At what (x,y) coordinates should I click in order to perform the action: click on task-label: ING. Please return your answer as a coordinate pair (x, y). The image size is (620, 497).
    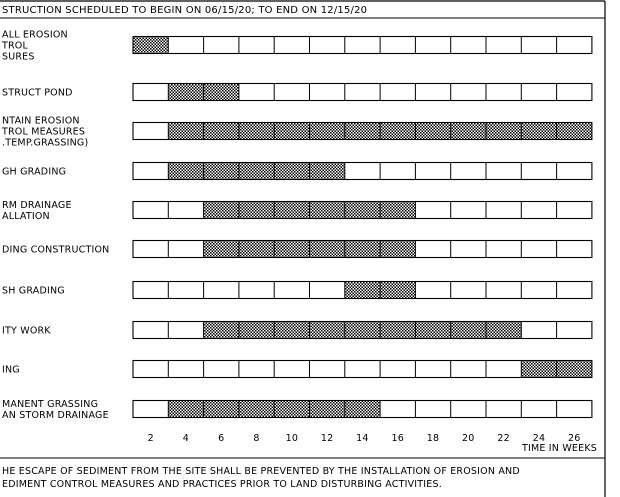
    Looking at the image, I should click on (11, 370).